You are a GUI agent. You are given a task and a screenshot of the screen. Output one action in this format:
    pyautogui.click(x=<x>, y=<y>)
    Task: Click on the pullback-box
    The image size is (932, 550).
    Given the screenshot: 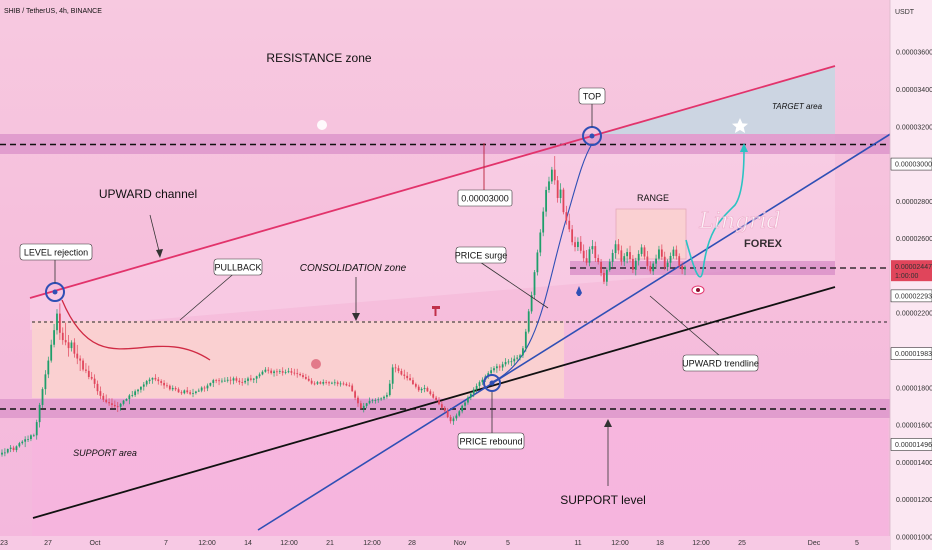 What is the action you would take?
    pyautogui.click(x=238, y=267)
    